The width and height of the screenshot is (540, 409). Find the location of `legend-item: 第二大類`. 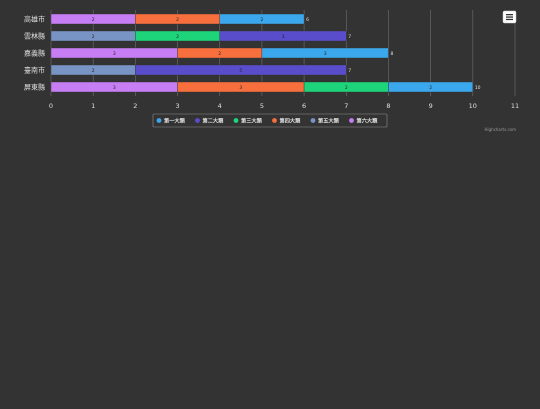

legend-item: 第二大類 is located at coordinates (209, 121).